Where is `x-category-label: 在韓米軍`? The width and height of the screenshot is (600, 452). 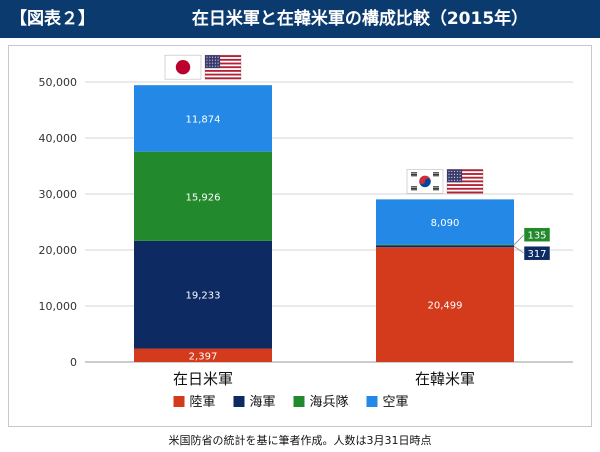 x-category-label: 在韓米軍 is located at coordinates (445, 379).